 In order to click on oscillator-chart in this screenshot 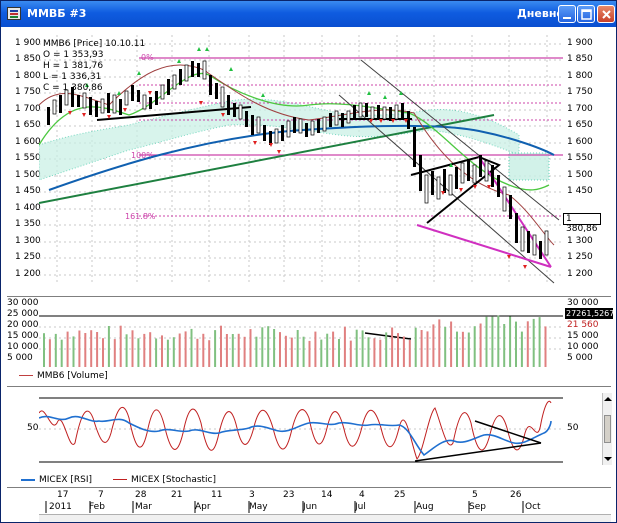, I will do `click(301, 430)`.